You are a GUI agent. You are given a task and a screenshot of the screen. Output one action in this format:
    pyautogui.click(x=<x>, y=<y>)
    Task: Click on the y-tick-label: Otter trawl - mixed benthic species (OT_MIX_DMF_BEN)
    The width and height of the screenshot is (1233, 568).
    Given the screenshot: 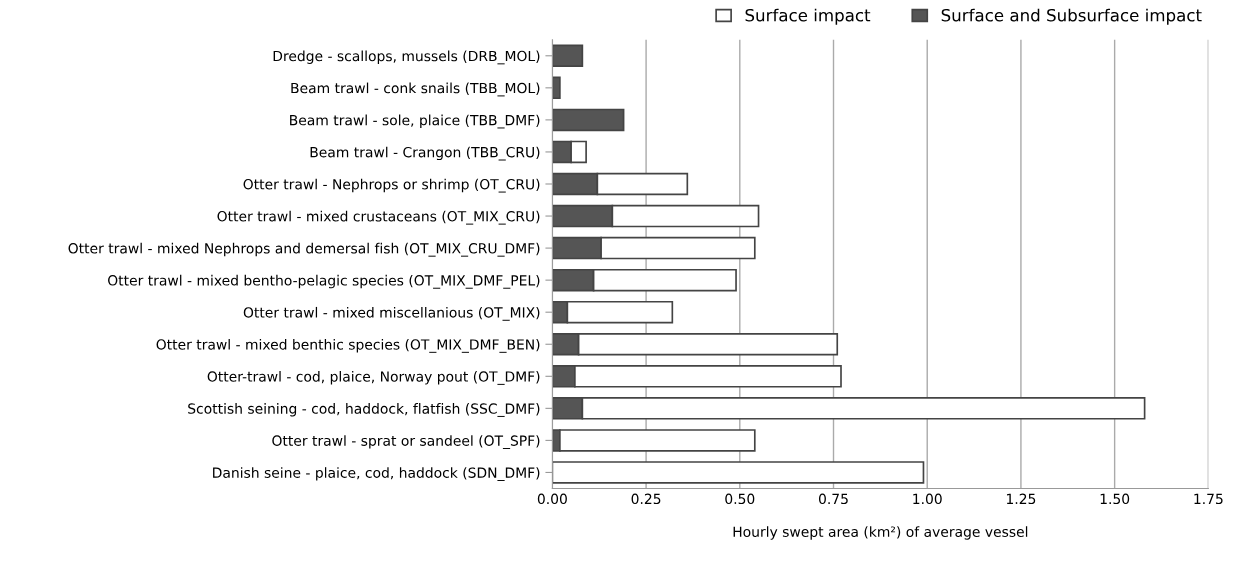 What is the action you would take?
    pyautogui.click(x=348, y=345)
    